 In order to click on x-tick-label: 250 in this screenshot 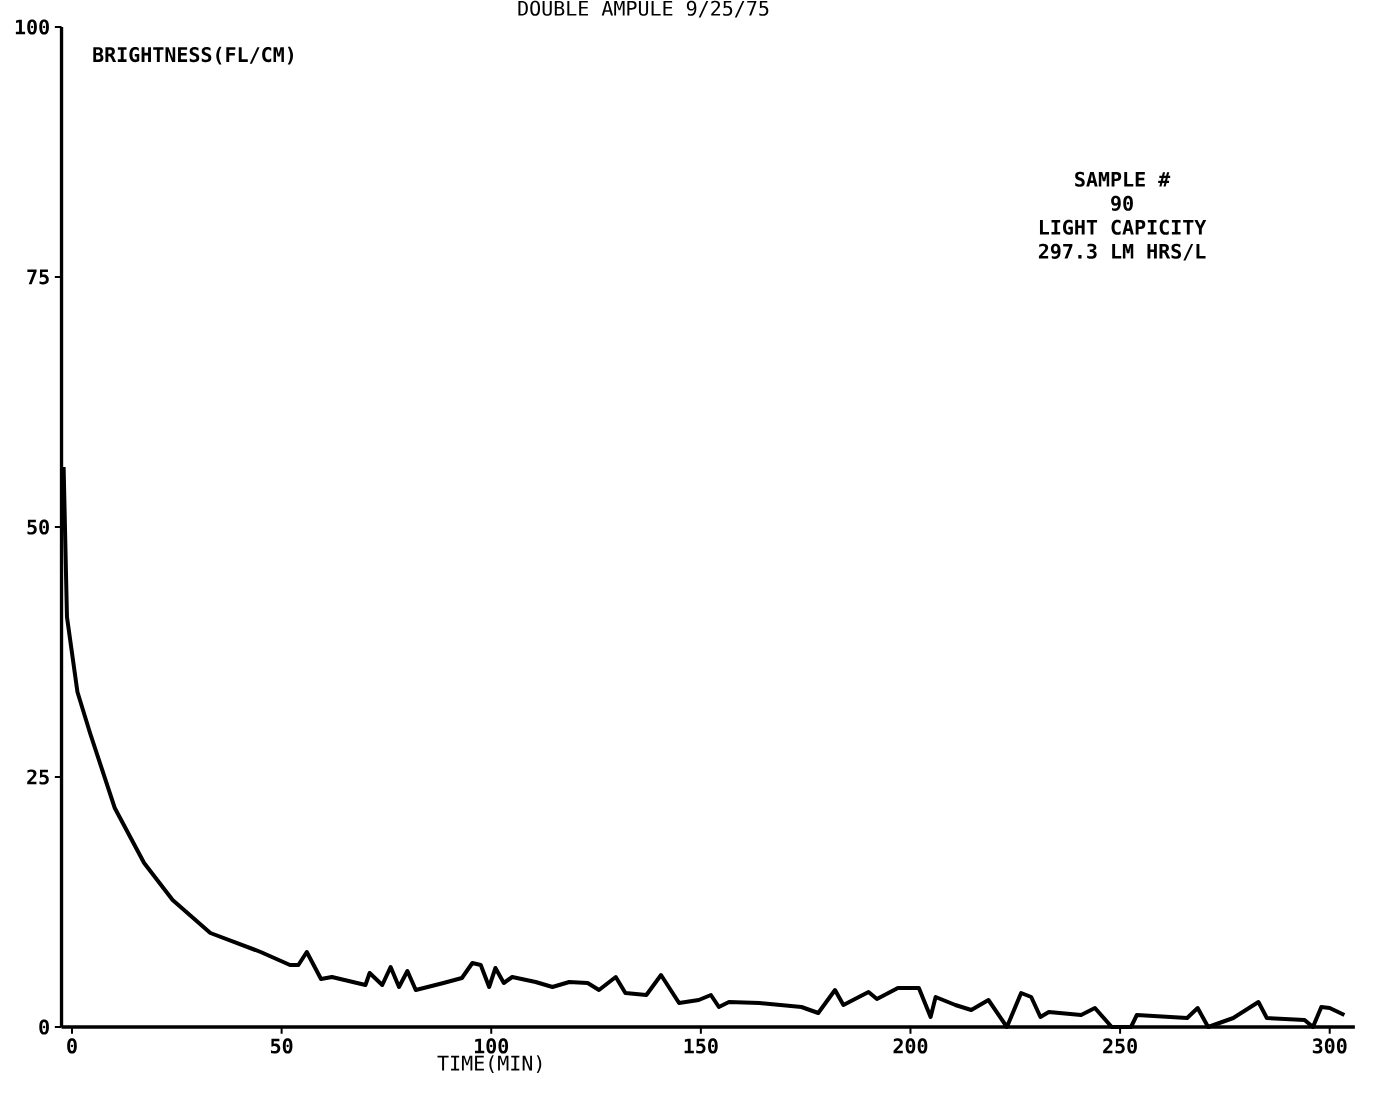, I will do `click(1120, 1046)`.